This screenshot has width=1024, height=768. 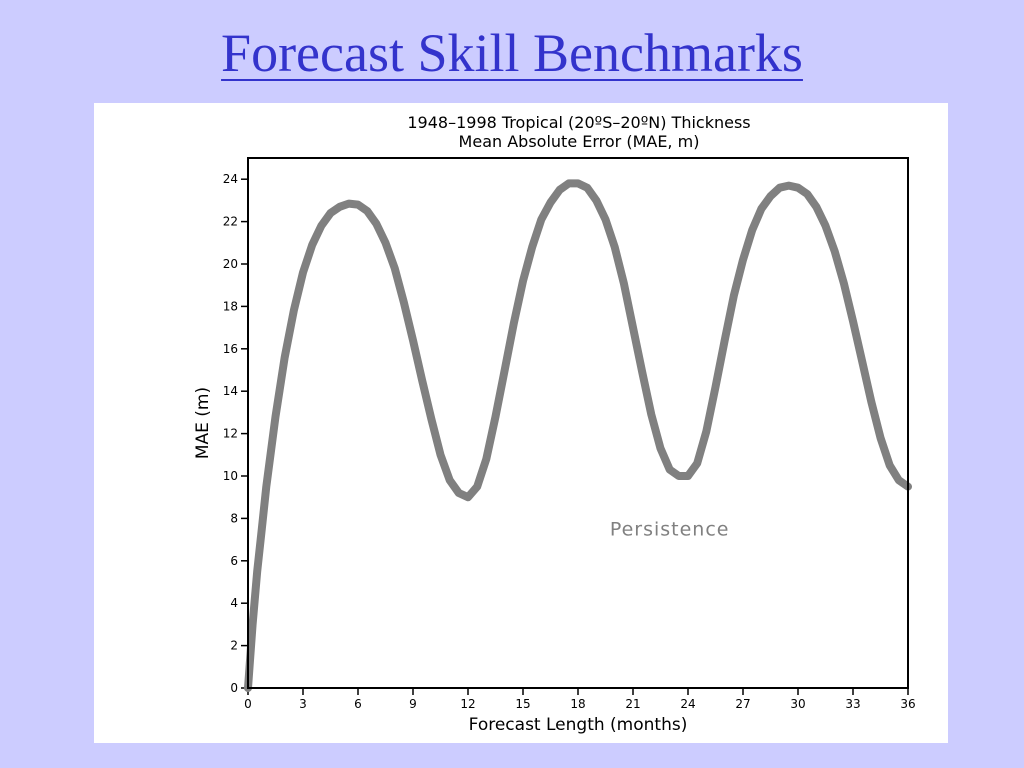 I want to click on chart-subtitle: Mean Absolute Error (MAE, m), so click(x=579, y=141).